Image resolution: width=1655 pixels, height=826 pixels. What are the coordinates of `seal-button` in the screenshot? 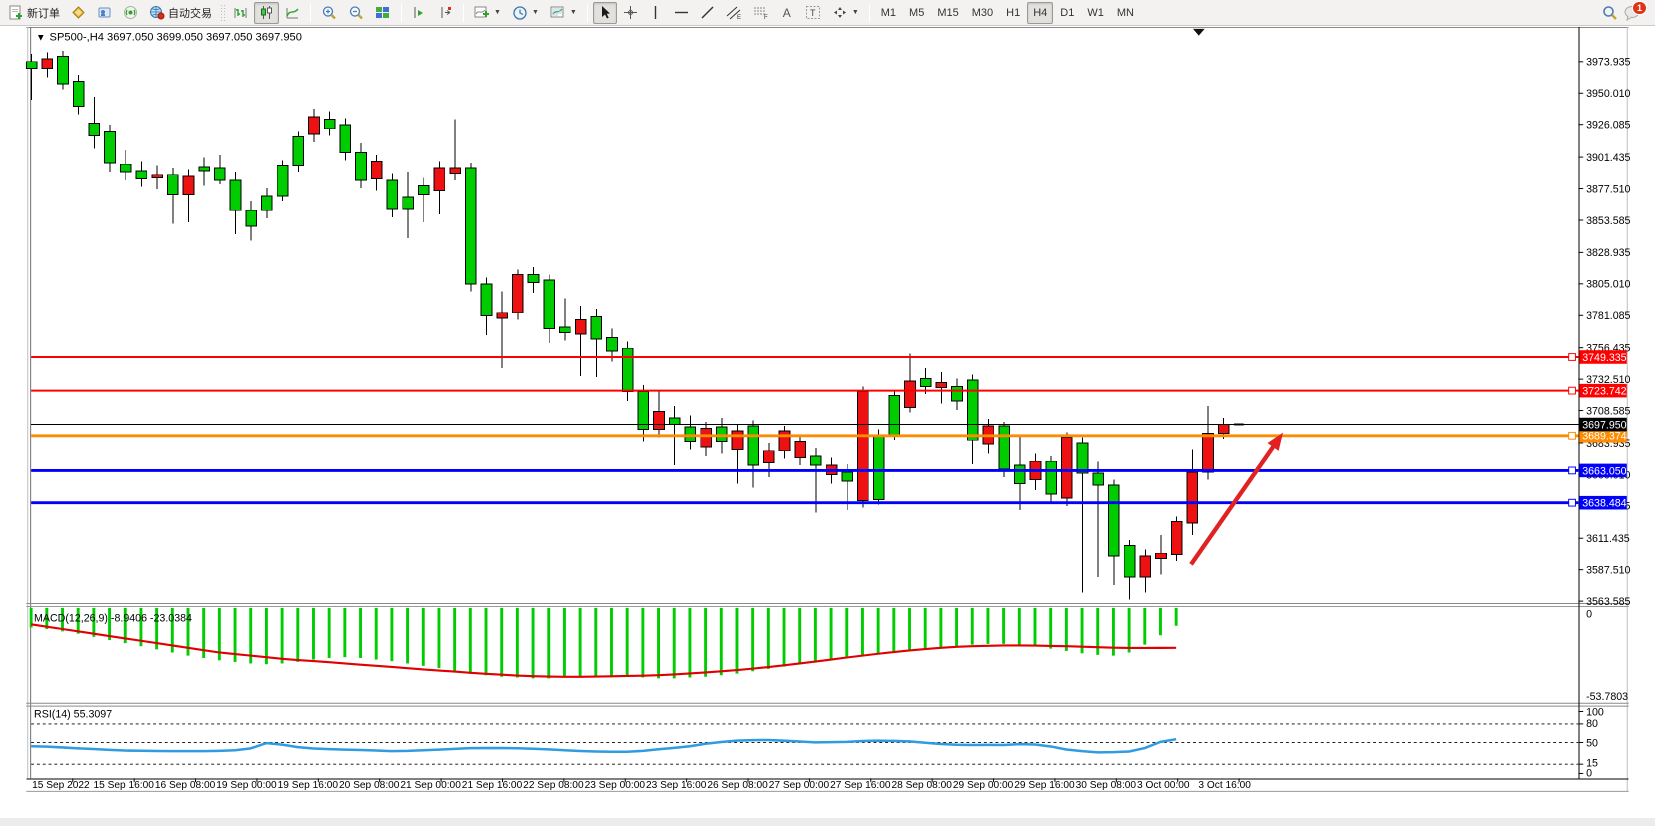 It's located at (78, 13).